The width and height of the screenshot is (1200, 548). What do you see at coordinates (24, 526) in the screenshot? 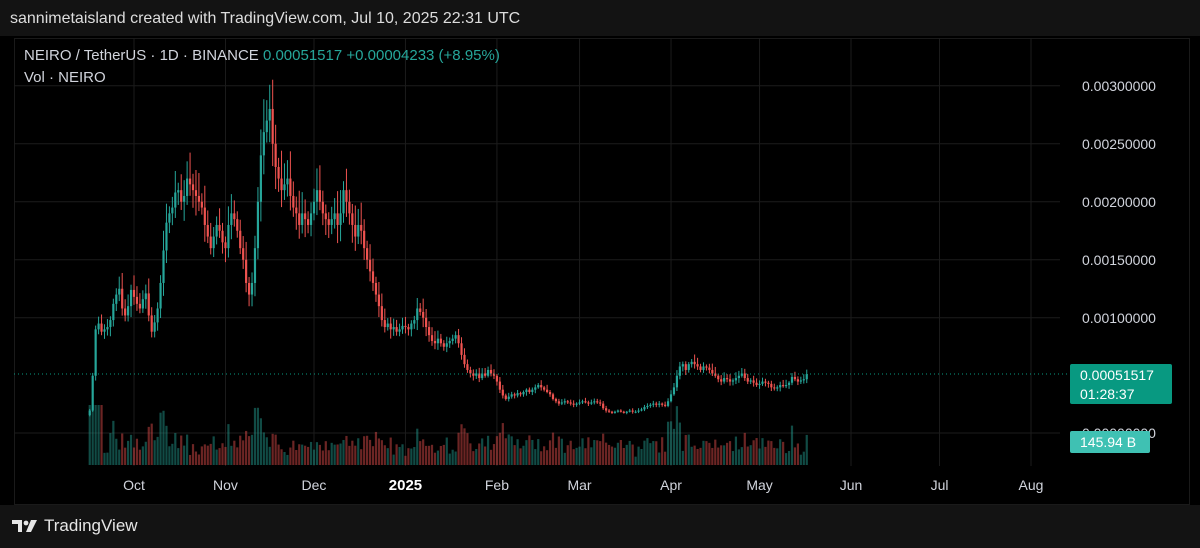
I see `tradingview-logo-icon` at bounding box center [24, 526].